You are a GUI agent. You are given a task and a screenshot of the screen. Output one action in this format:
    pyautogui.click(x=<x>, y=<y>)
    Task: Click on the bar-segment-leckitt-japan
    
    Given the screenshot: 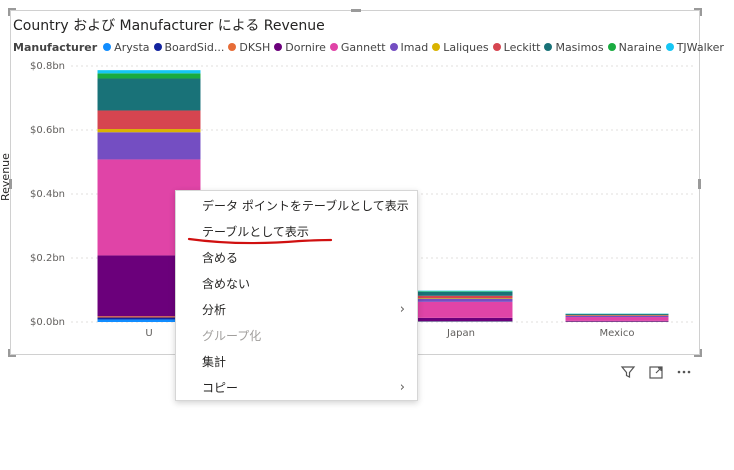 What is the action you would take?
    pyautogui.click(x=461, y=296)
    